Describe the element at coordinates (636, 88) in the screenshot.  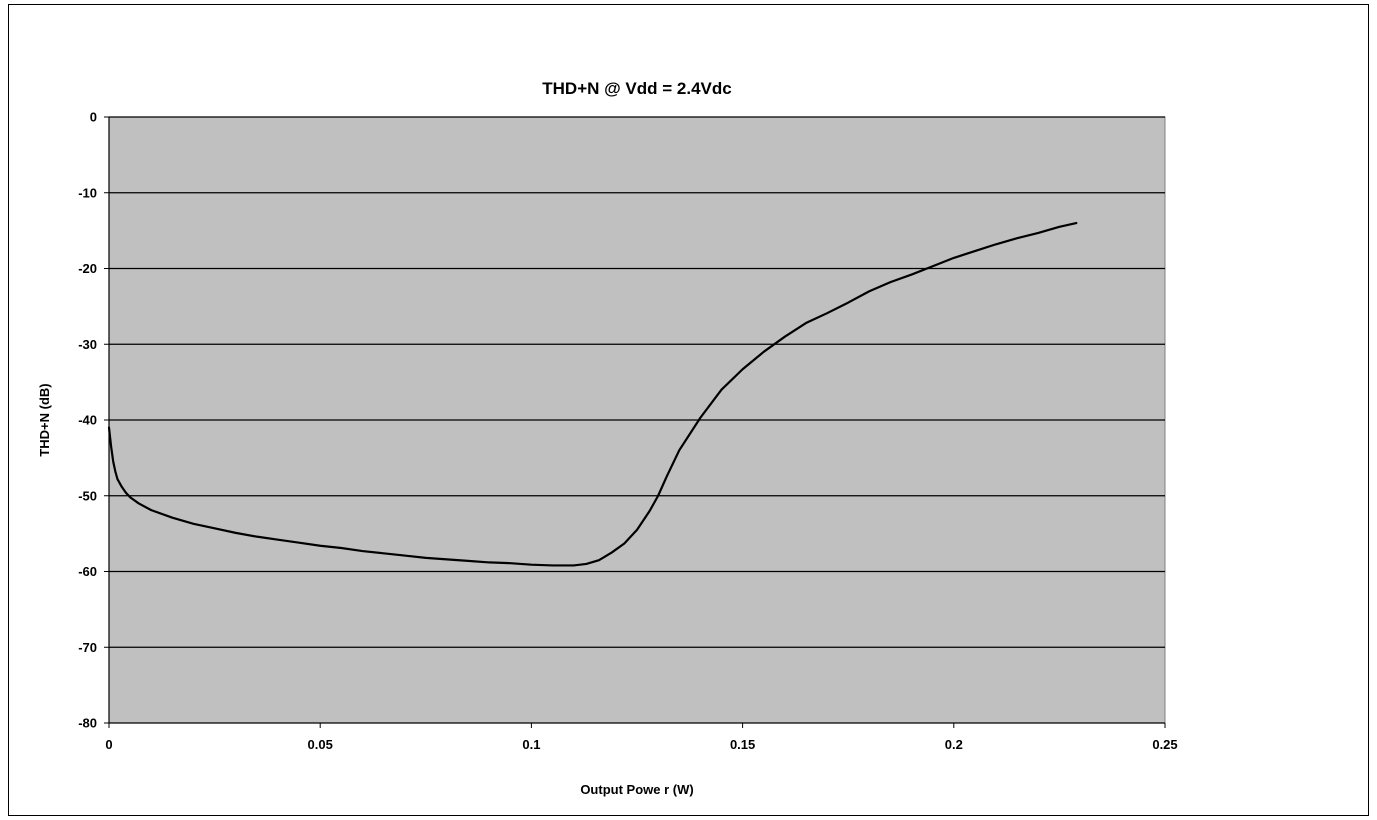
I see `chart-title: THD+N @ Vdd = 2.4Vdc` at that location.